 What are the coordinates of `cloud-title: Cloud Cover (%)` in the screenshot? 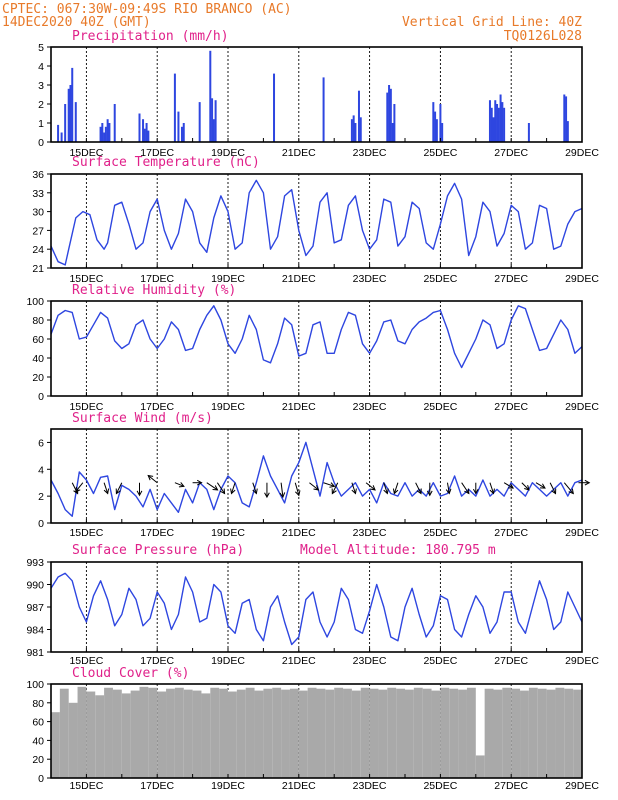 It's located at (130, 673).